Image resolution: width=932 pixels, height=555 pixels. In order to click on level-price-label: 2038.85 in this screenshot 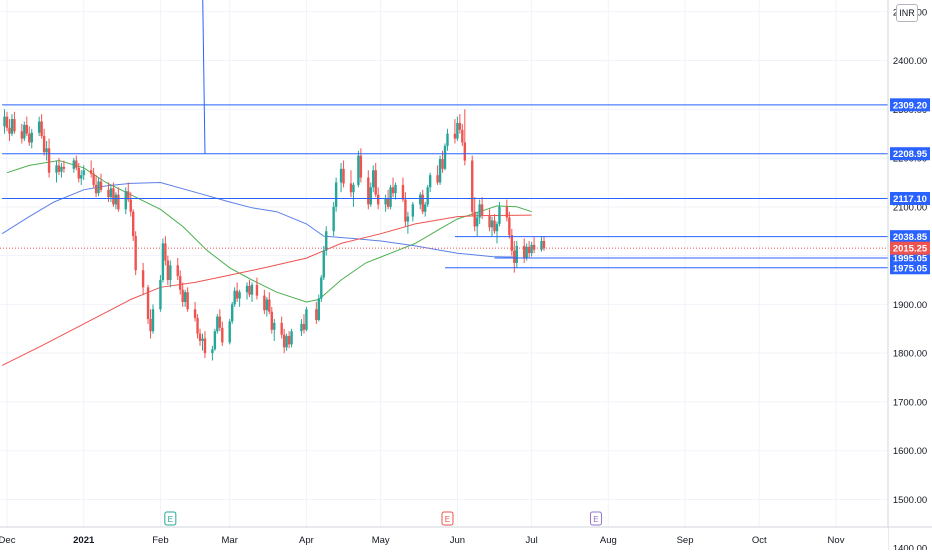, I will do `click(910, 237)`.